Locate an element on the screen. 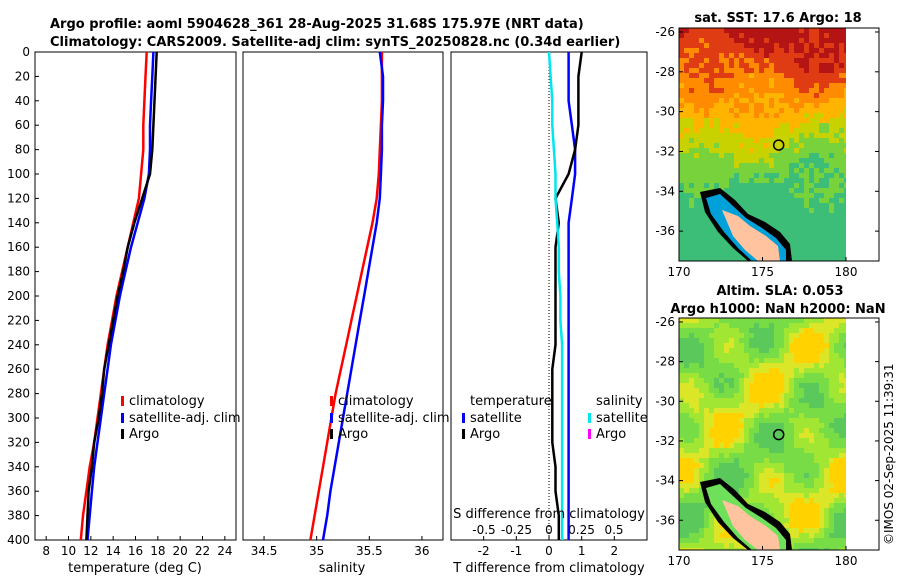 Image resolution: width=900 pixels, height=580 pixels. s-difference-tick-label: 0 is located at coordinates (549, 530).